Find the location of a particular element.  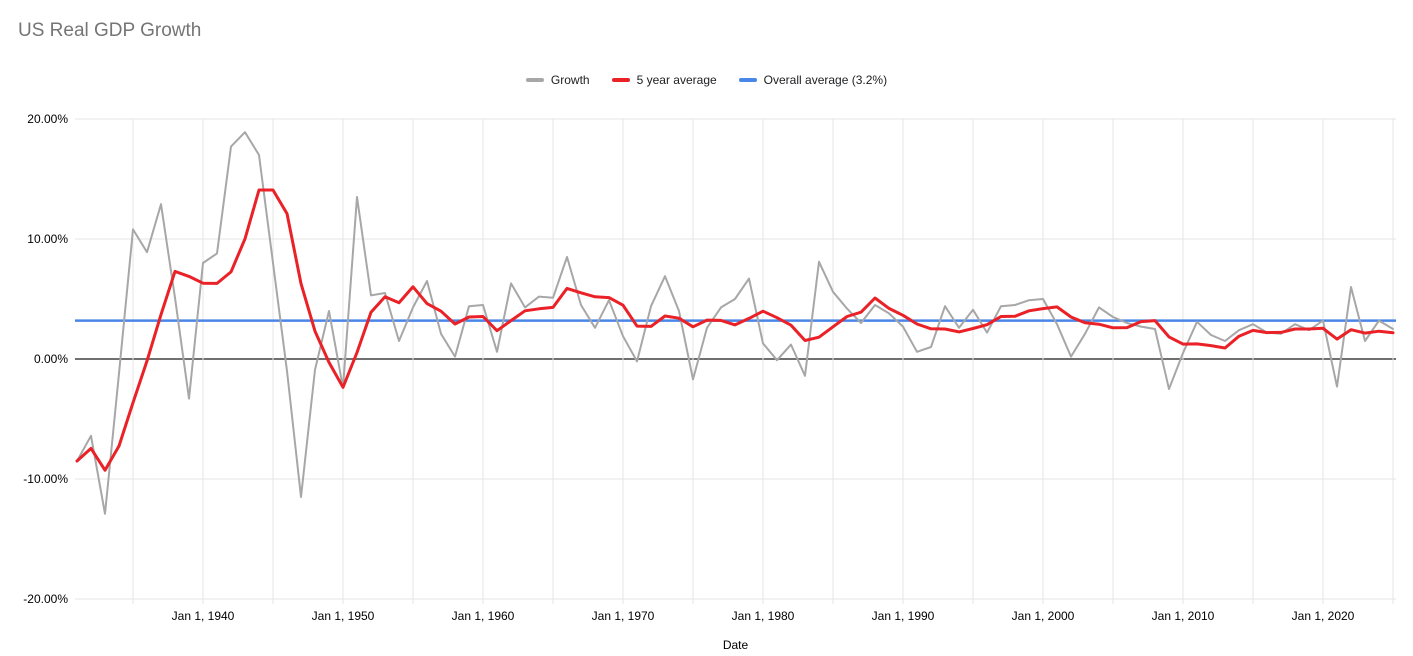

x-tick-label: Jan 1, 1980 is located at coordinates (763, 616).